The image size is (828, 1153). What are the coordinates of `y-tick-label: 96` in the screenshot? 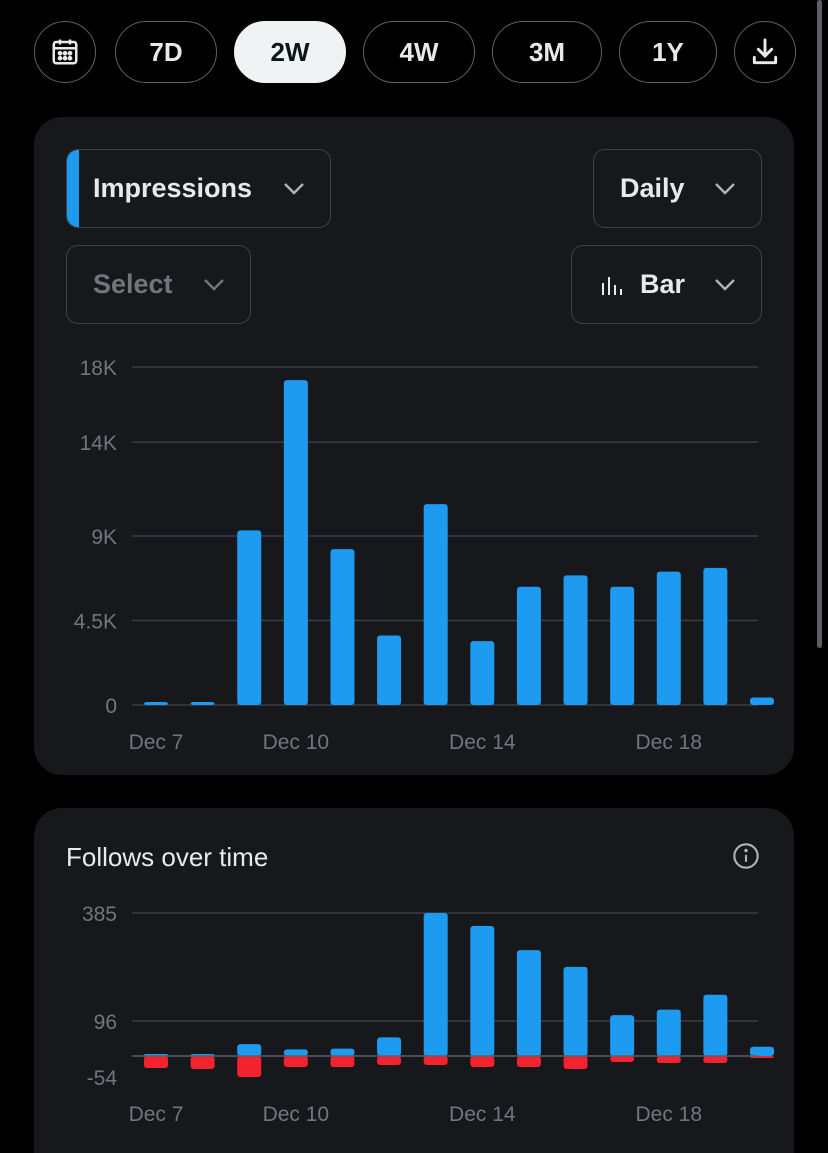 It's located at (105, 1022).